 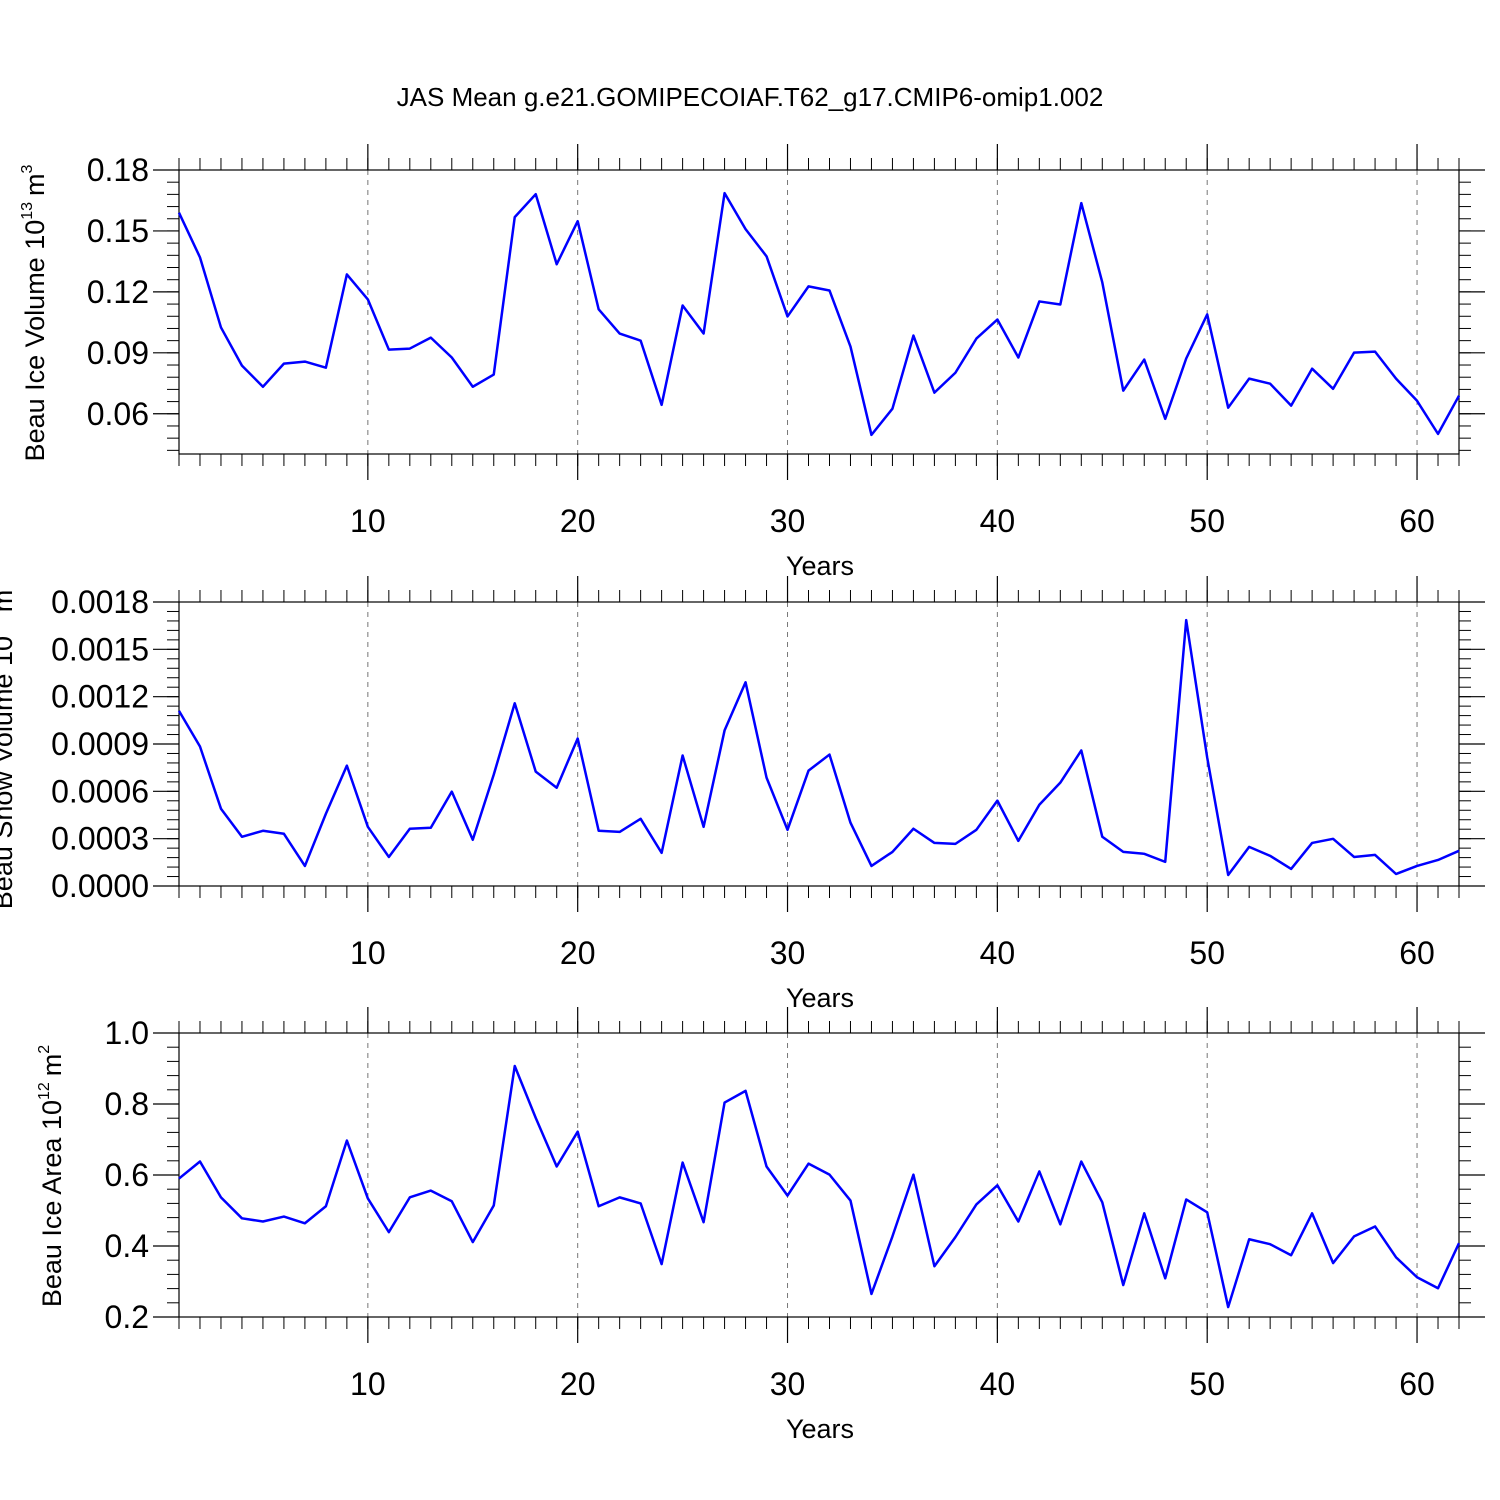 What do you see at coordinates (100, 886) in the screenshot?
I see `y-tick-label: 0.0000` at bounding box center [100, 886].